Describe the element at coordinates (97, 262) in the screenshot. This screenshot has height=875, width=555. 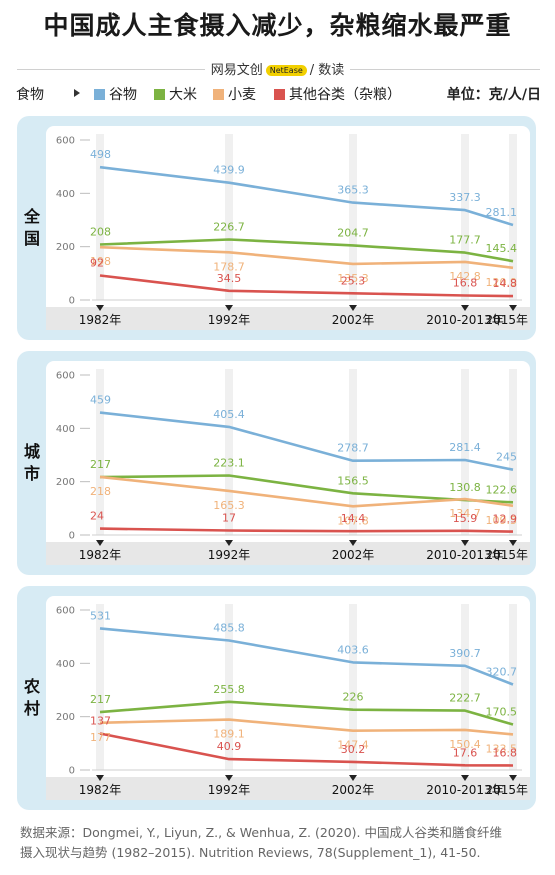
I see `data-label: 92` at that location.